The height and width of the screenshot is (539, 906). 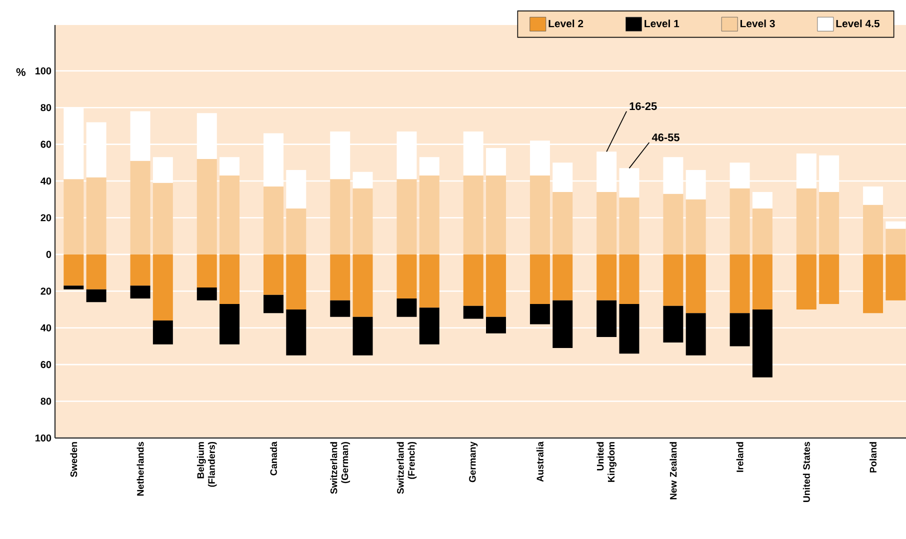 What do you see at coordinates (273, 458) in the screenshot?
I see `x-tick-label: Canada` at bounding box center [273, 458].